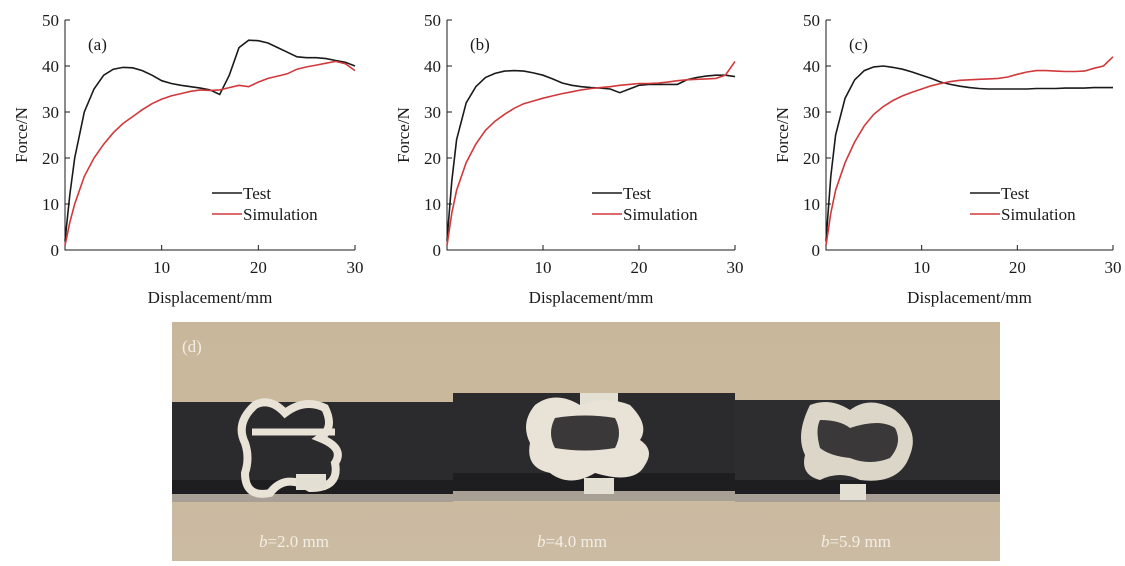 This screenshot has height=566, width=1125. I want to click on caption-text: =4.0 mm, so click(576, 541).